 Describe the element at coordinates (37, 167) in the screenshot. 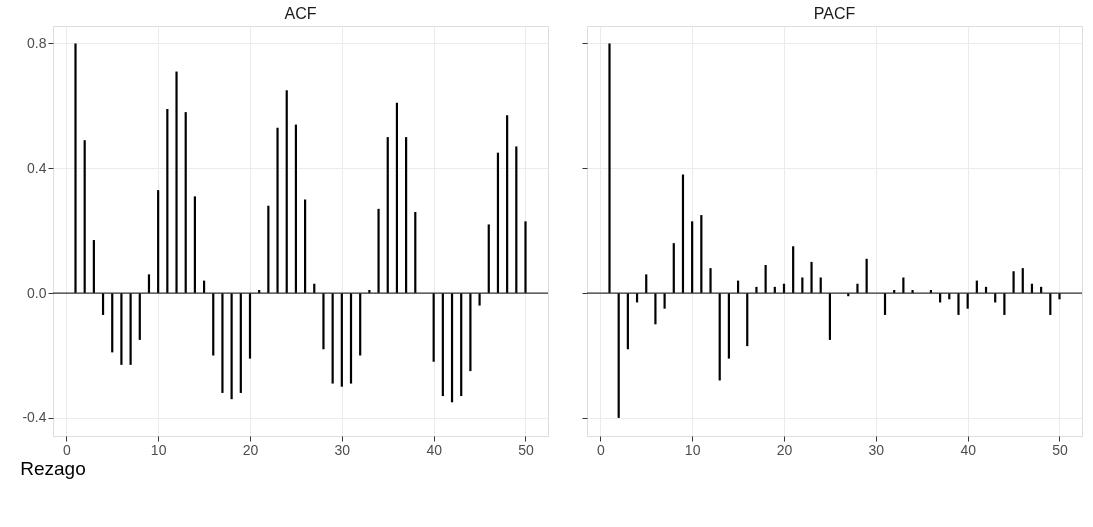

I see `y-tick-label: 0.4` at that location.